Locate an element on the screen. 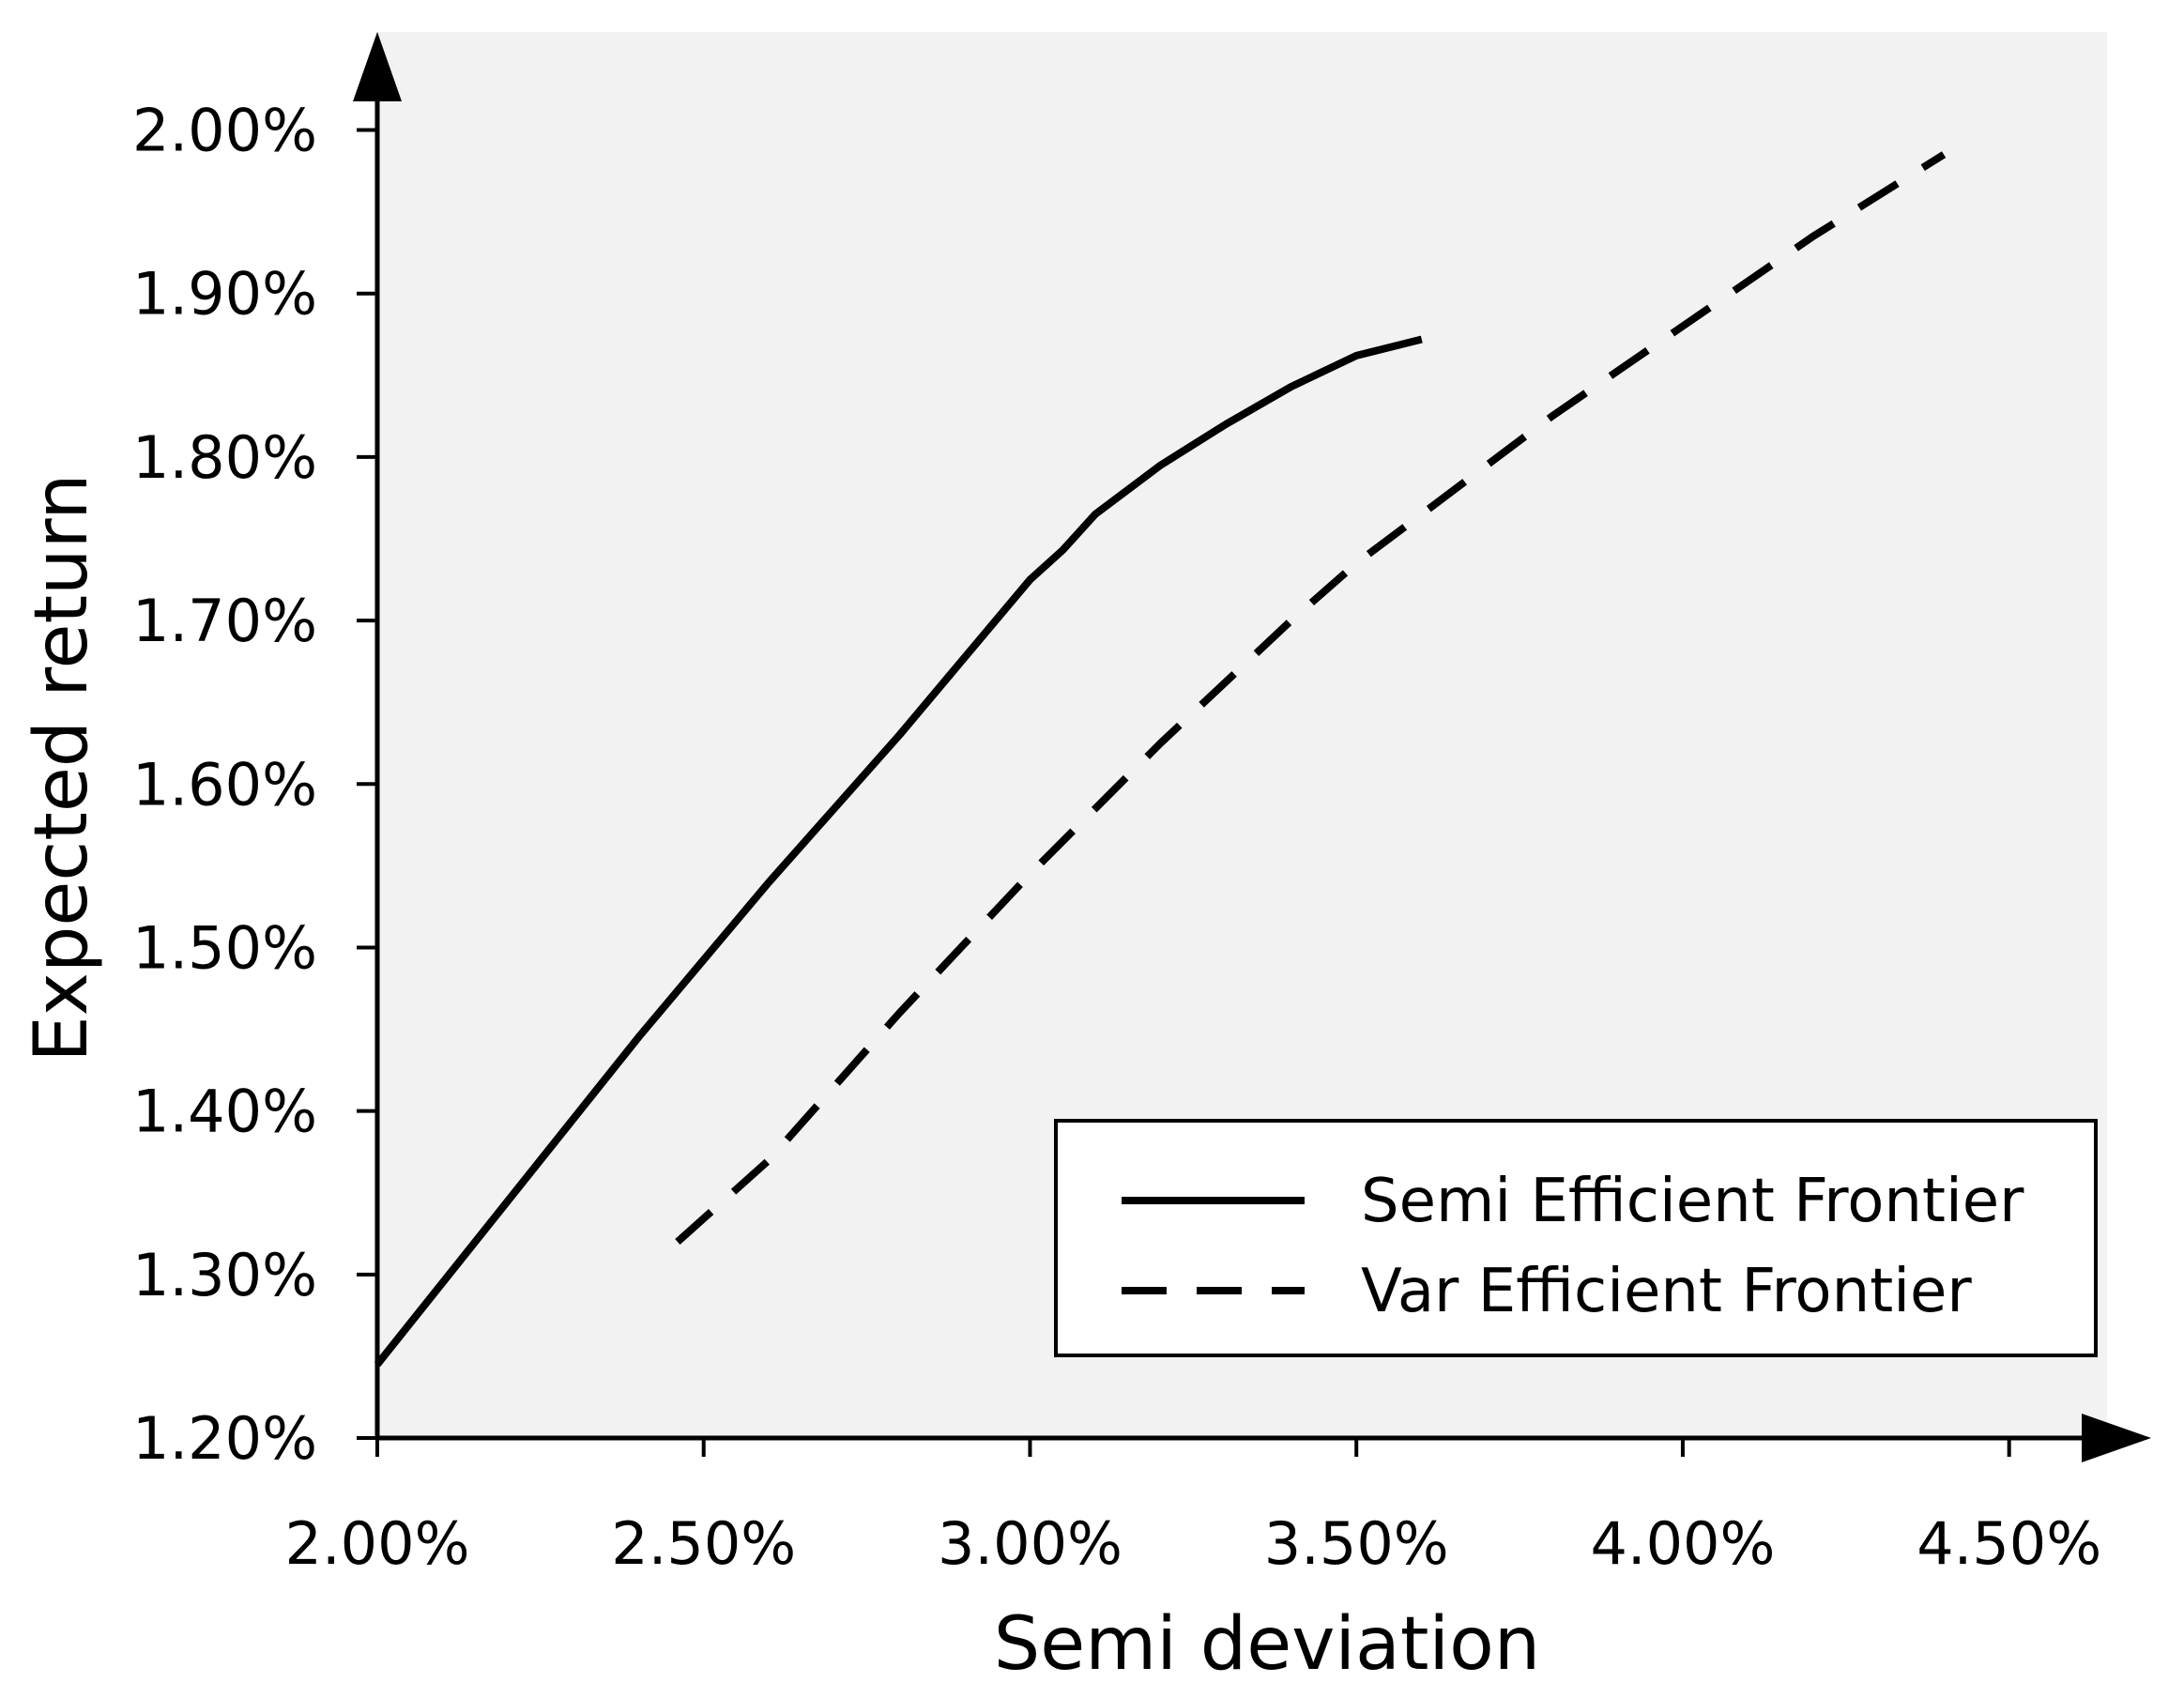  y-tick-label: 1.40% is located at coordinates (224, 1112).